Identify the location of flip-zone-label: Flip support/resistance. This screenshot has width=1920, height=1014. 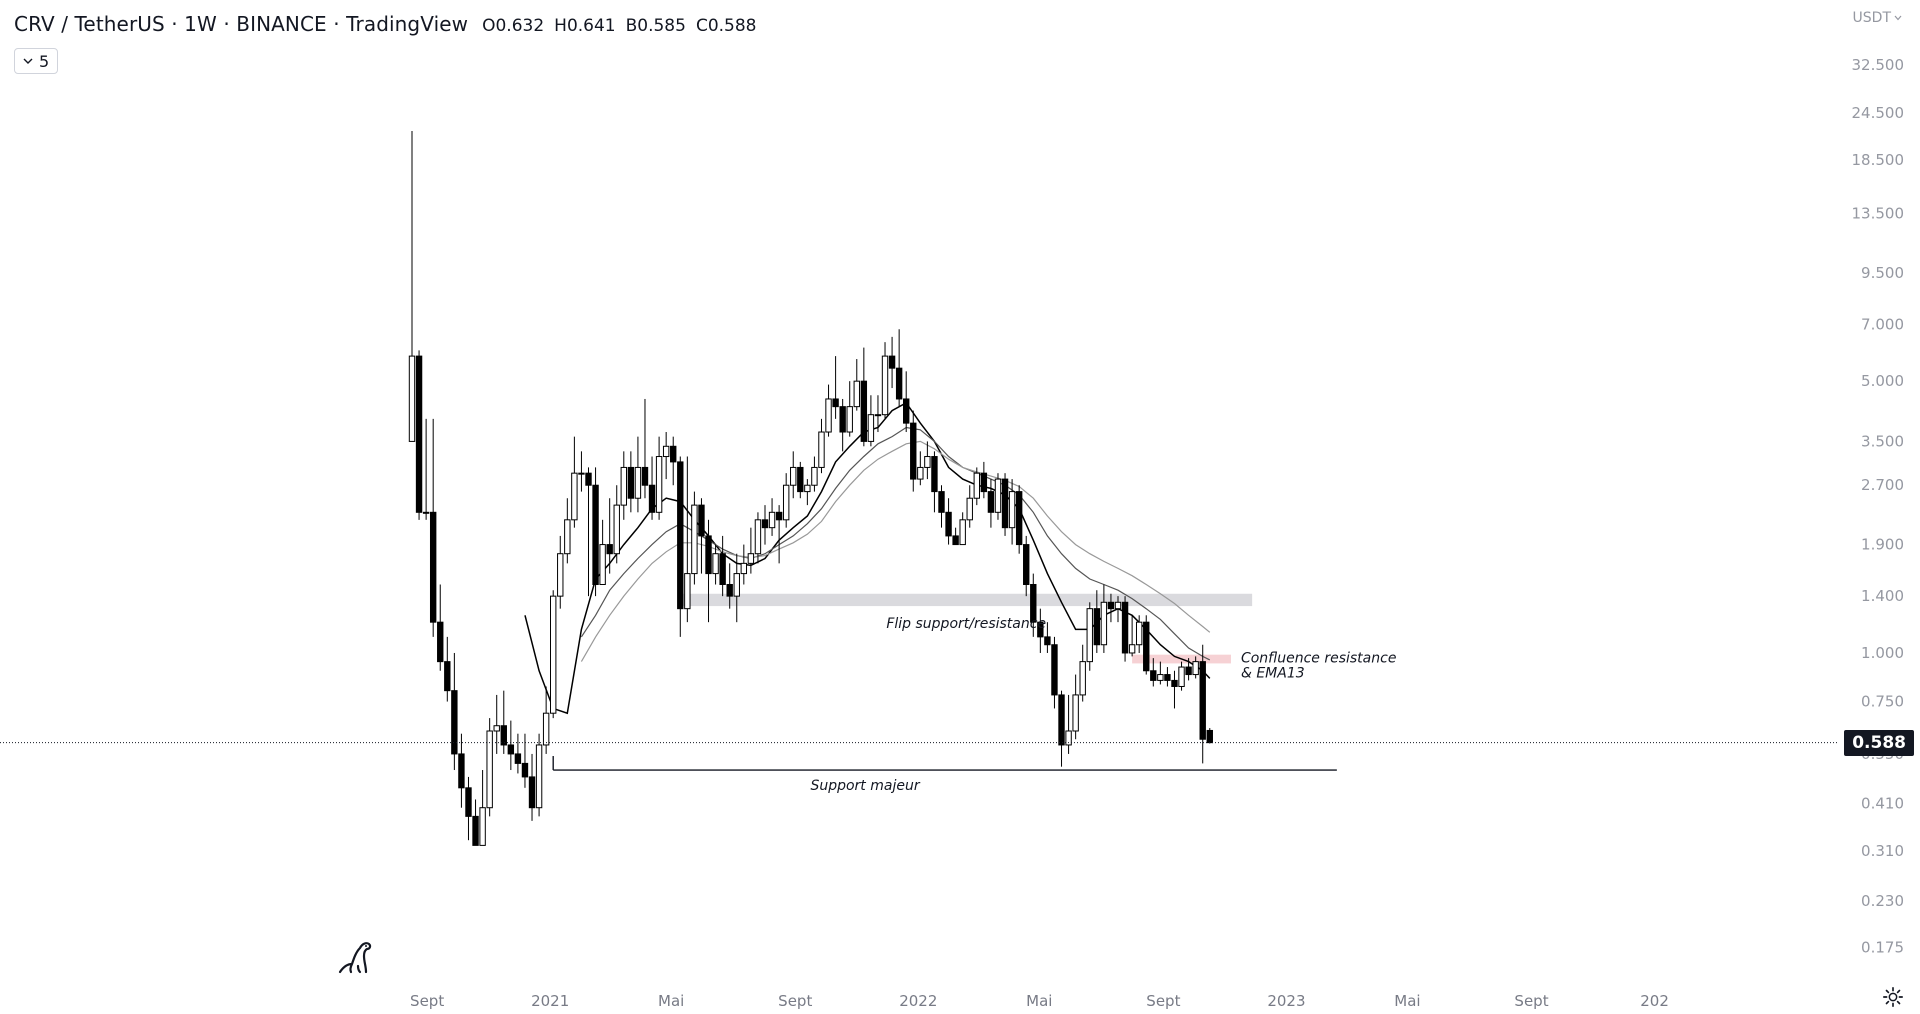
(966, 624).